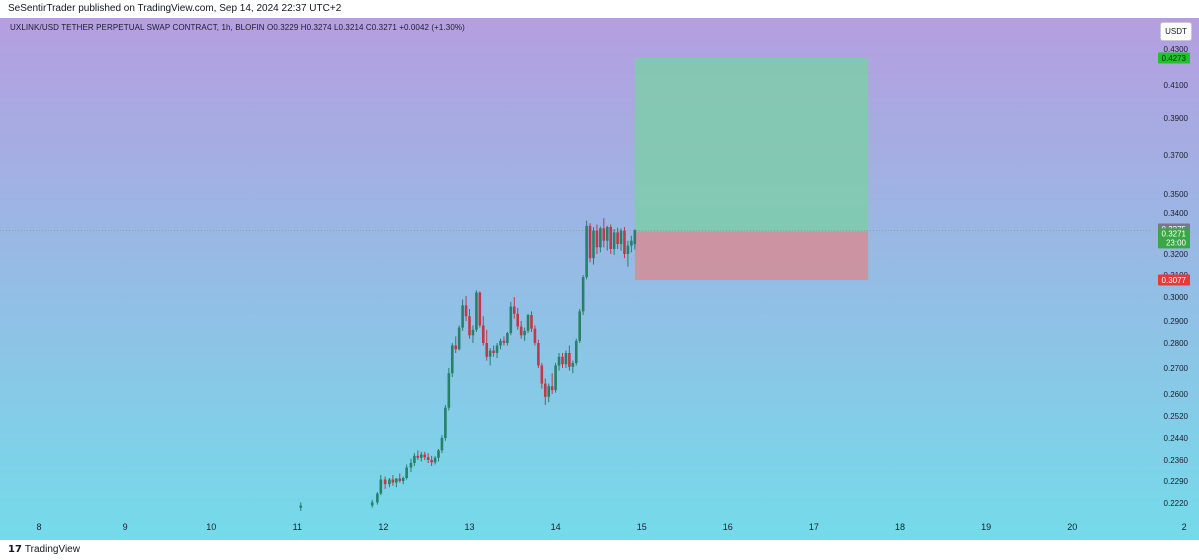 This screenshot has height=560, width=1199. What do you see at coordinates (15, 549) in the screenshot?
I see `tradingview-logo-icon: 𝟭𝟳` at bounding box center [15, 549].